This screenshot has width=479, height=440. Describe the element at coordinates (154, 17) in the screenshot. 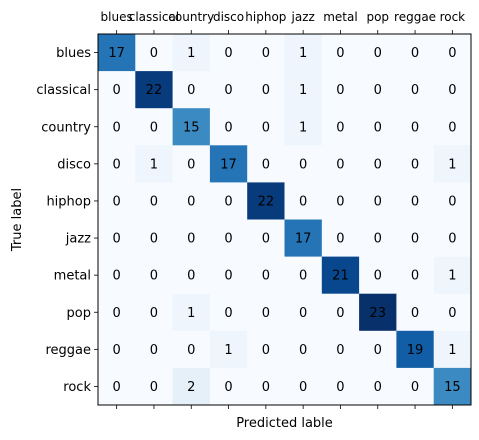

I see `x-tick-label: classical` at that location.